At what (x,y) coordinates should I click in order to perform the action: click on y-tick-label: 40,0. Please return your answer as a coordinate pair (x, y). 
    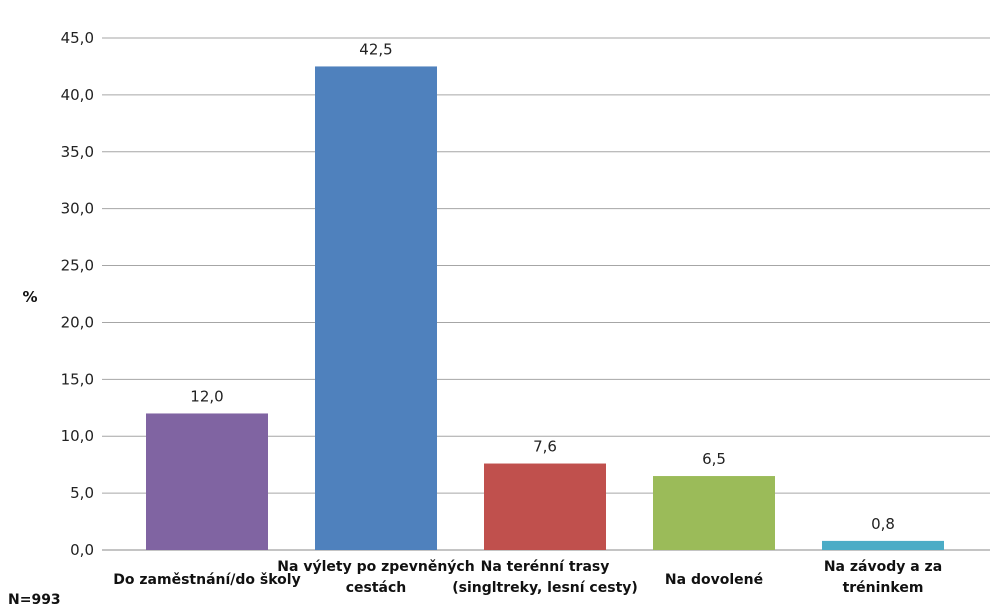
    Looking at the image, I should click on (77, 95).